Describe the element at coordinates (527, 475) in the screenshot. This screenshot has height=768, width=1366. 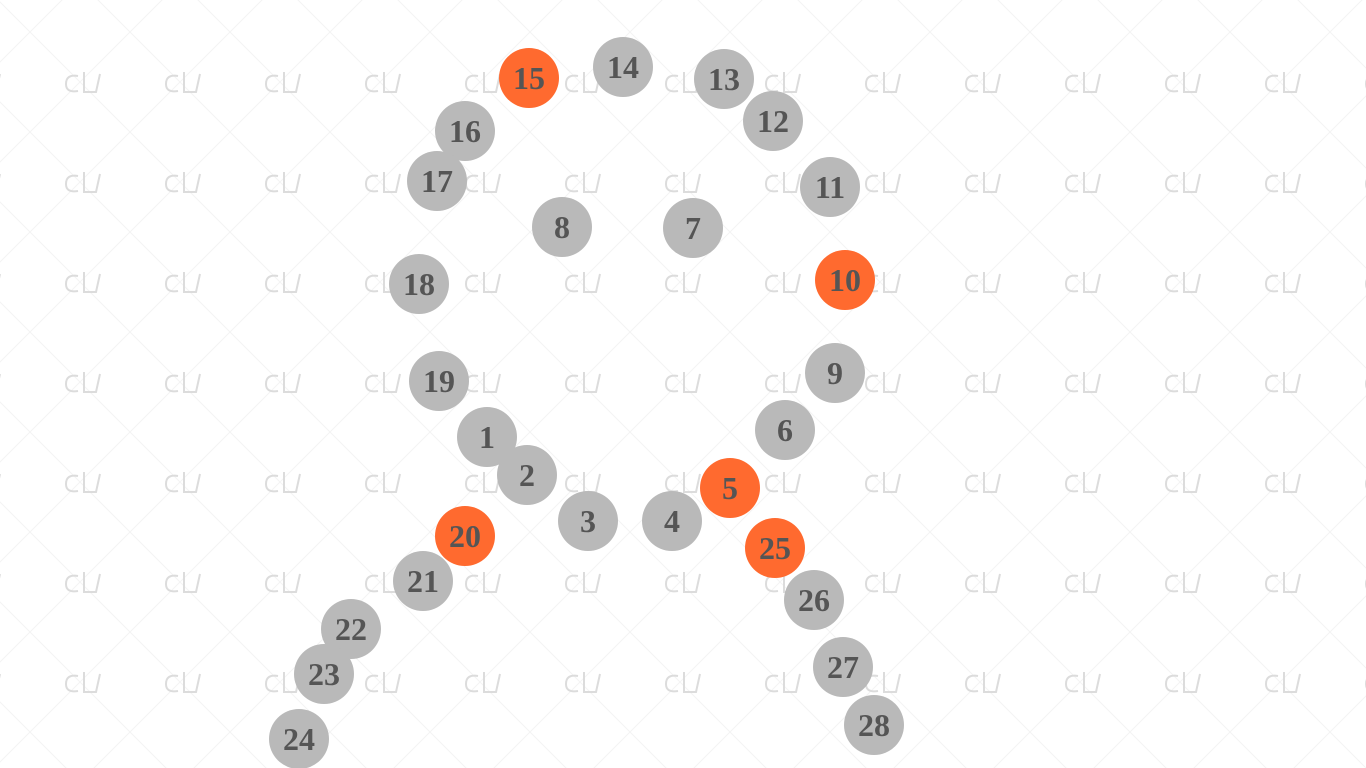
I see `dot-2: 2` at that location.